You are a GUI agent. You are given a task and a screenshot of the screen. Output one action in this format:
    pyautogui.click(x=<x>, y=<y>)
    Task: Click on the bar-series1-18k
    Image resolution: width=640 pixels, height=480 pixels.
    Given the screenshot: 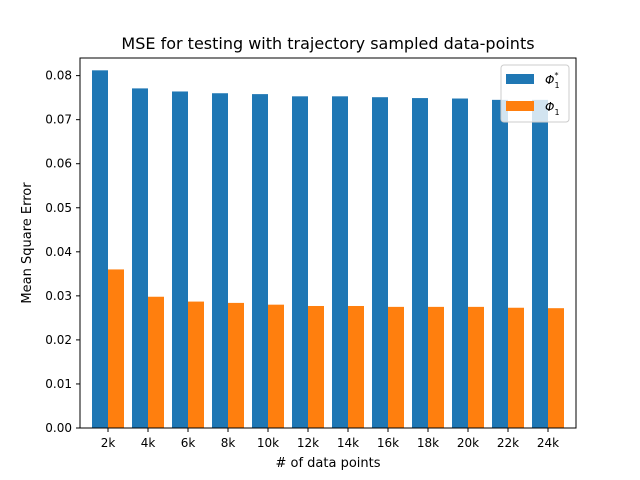 What is the action you would take?
    pyautogui.click(x=420, y=263)
    